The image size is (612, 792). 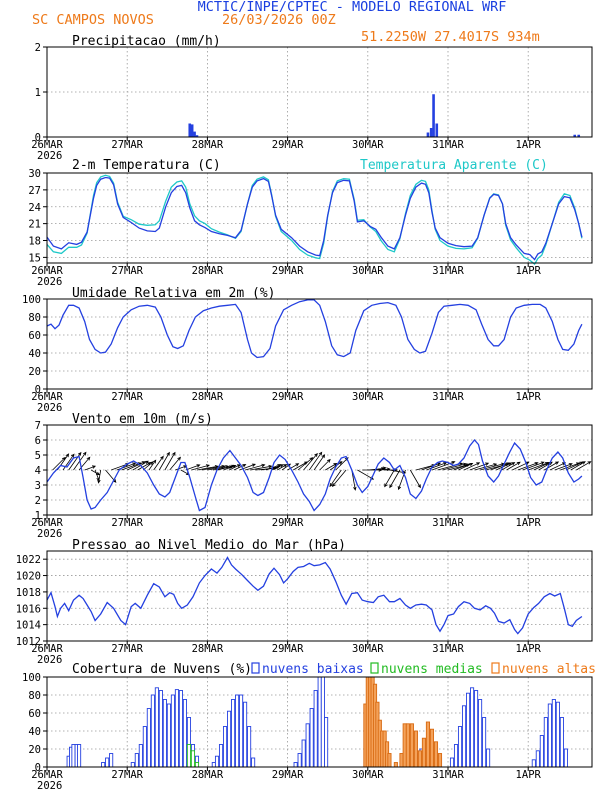 What do you see at coordinates (352, 7) in the screenshot?
I see `chart-title: MCTIC/INPE/CPTEC - MODELO REGIONAL WRF` at bounding box center [352, 7].